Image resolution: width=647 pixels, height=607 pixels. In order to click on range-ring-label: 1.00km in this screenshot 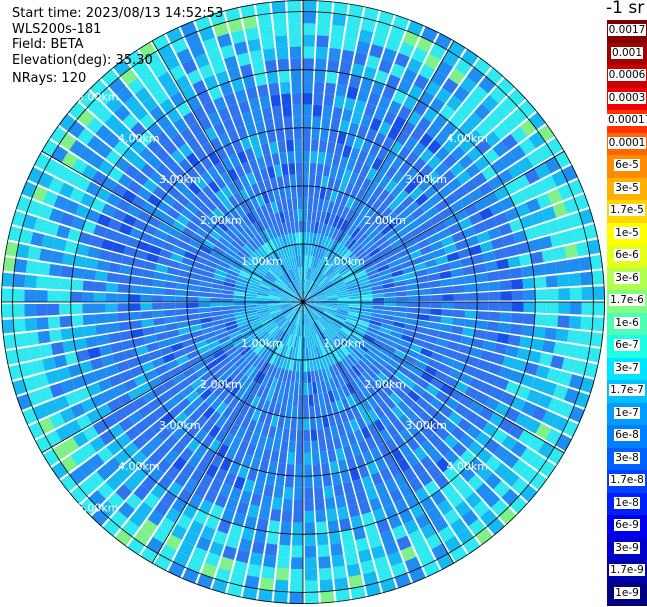, I will do `click(344, 261)`.